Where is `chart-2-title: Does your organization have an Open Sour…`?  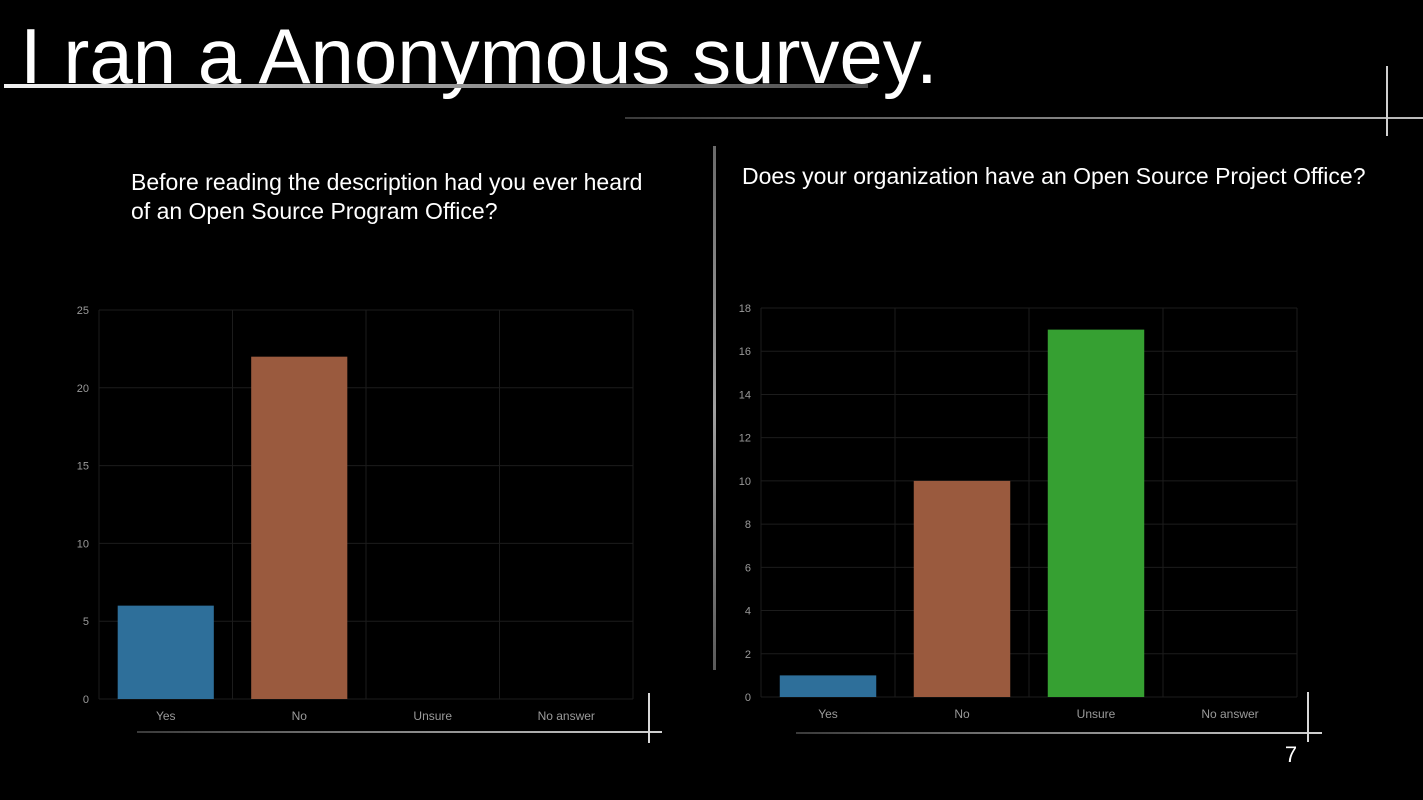
chart-2-title: Does your organization have an Open Sour… is located at coordinates (1054, 176).